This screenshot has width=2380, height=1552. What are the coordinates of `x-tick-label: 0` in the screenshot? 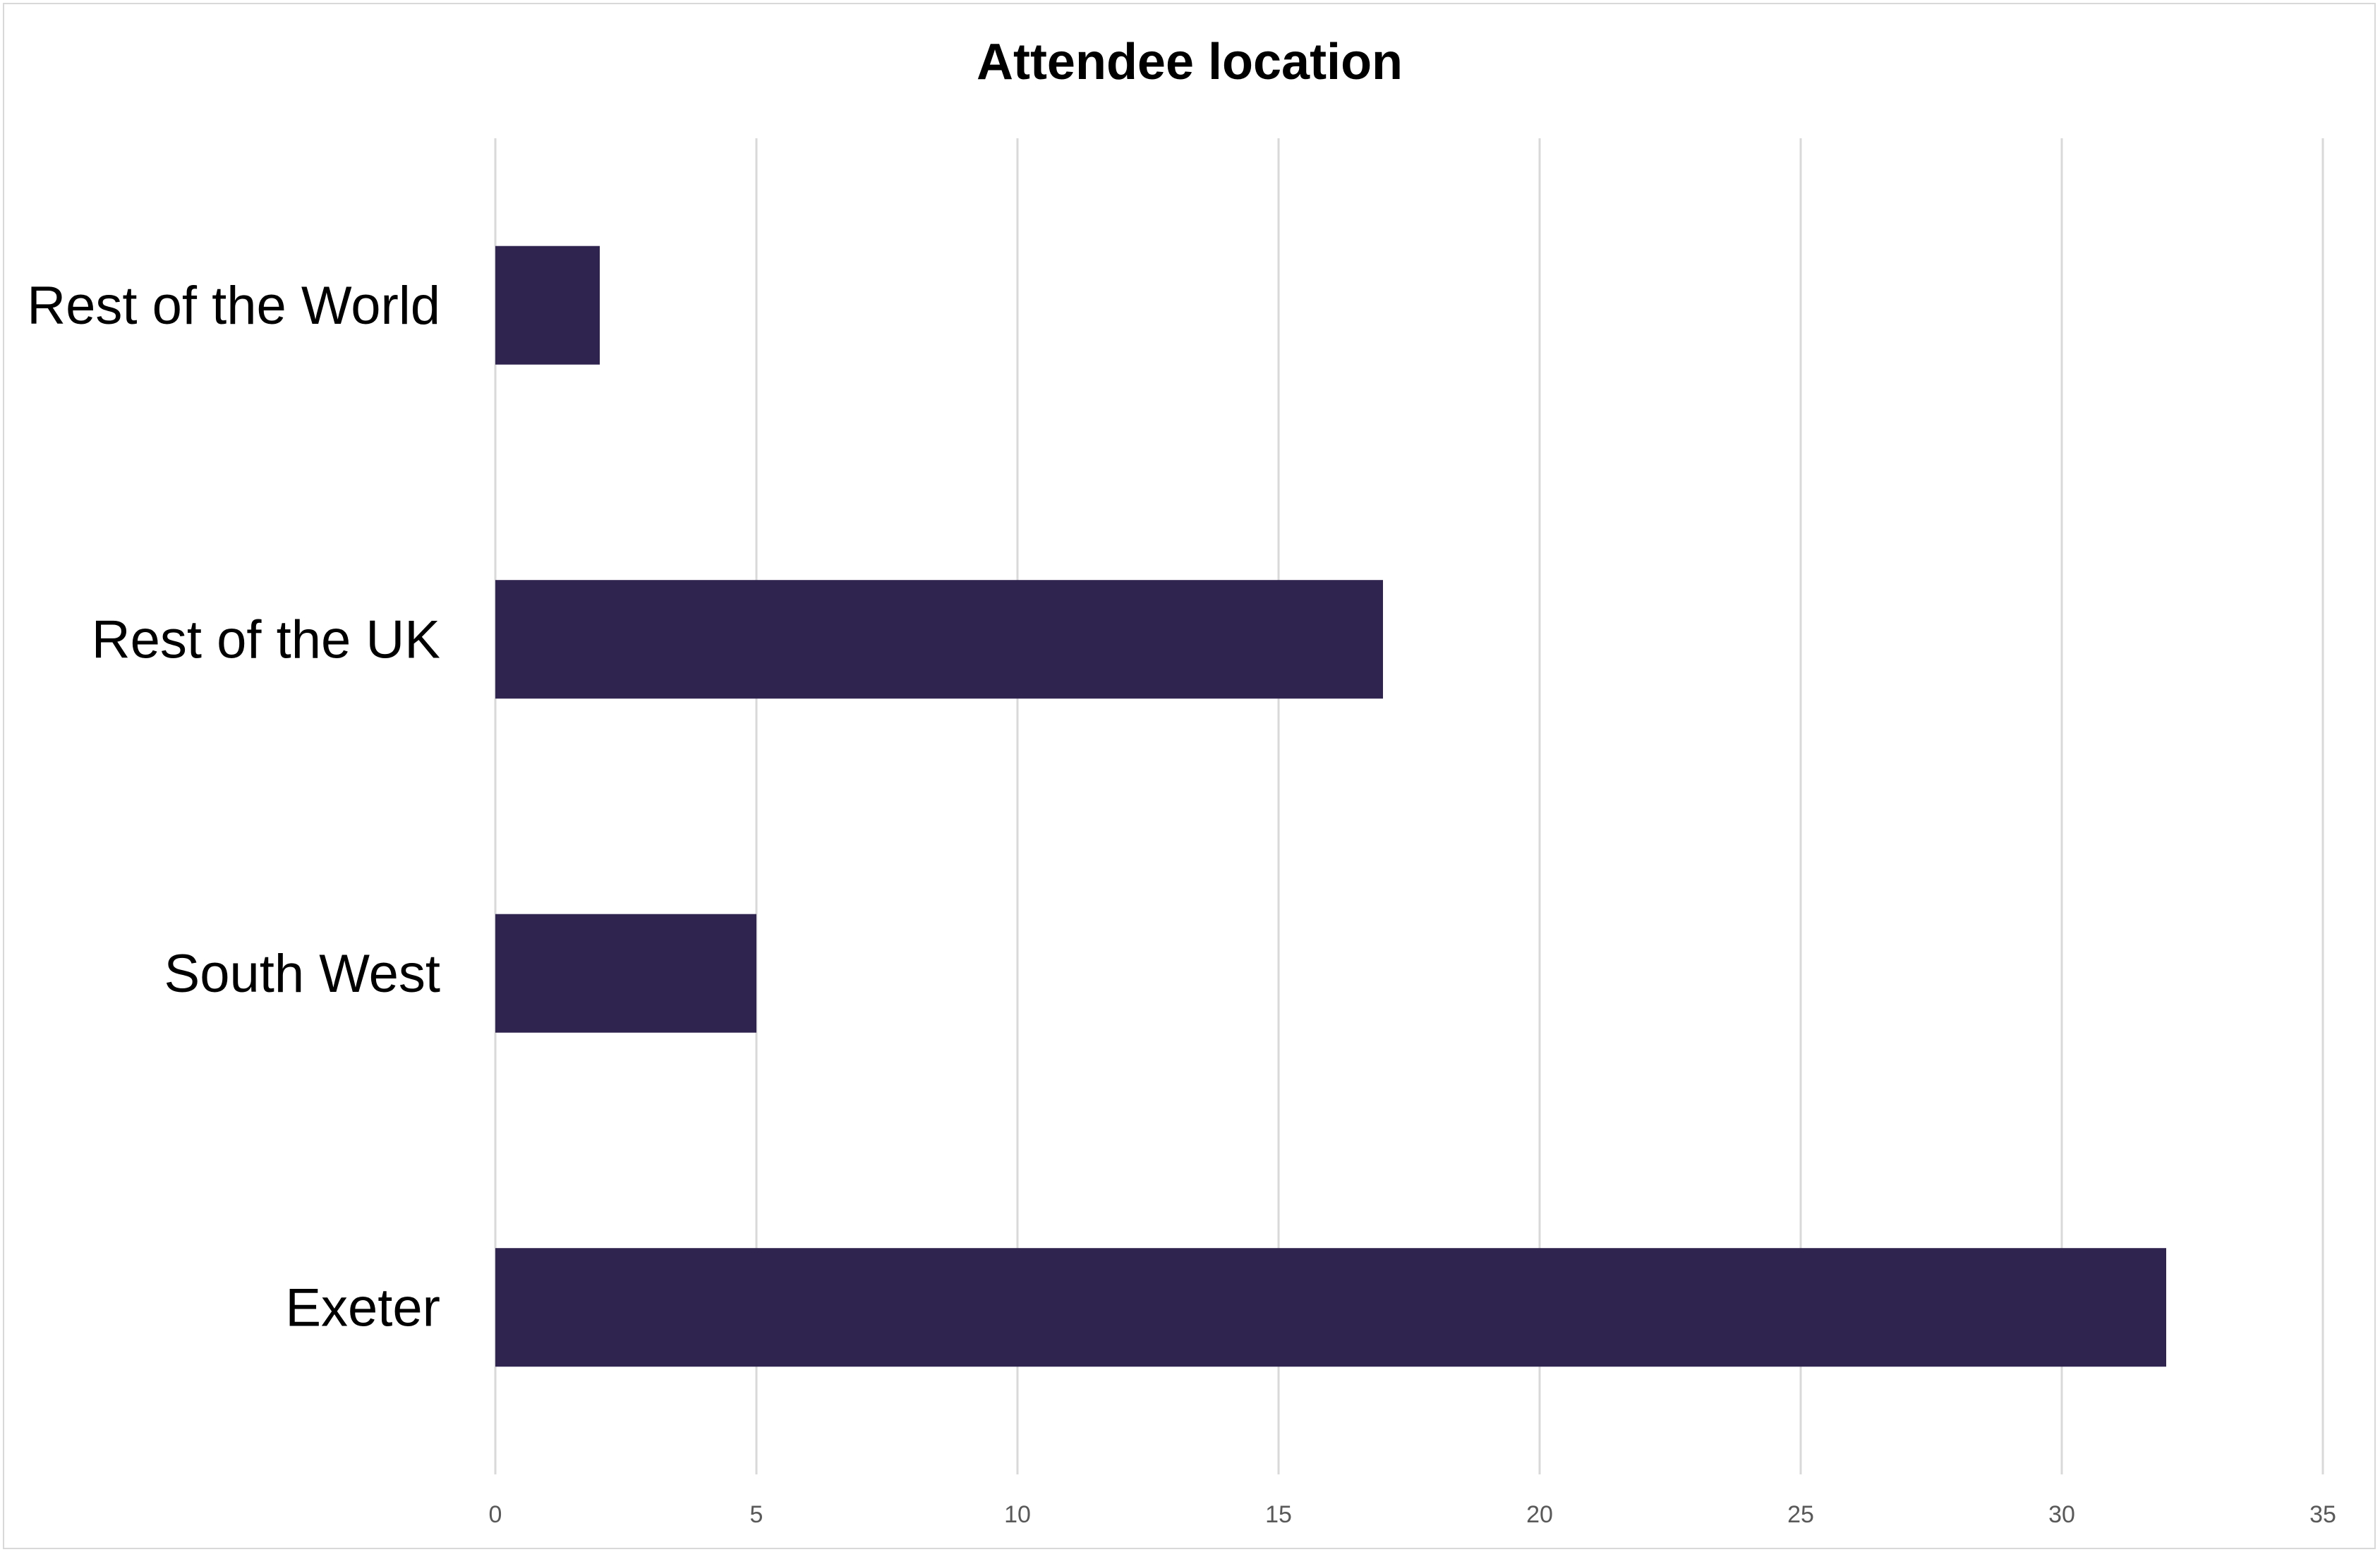 It's located at (496, 1514).